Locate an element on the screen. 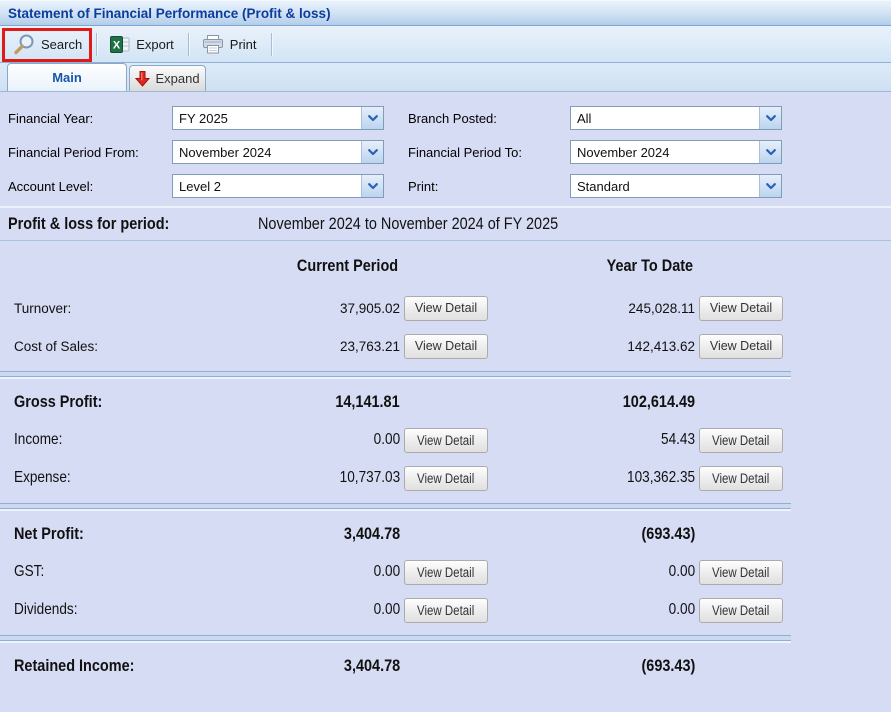 The height and width of the screenshot is (712, 891). branch-posted-dropdown: All is located at coordinates (676, 118).